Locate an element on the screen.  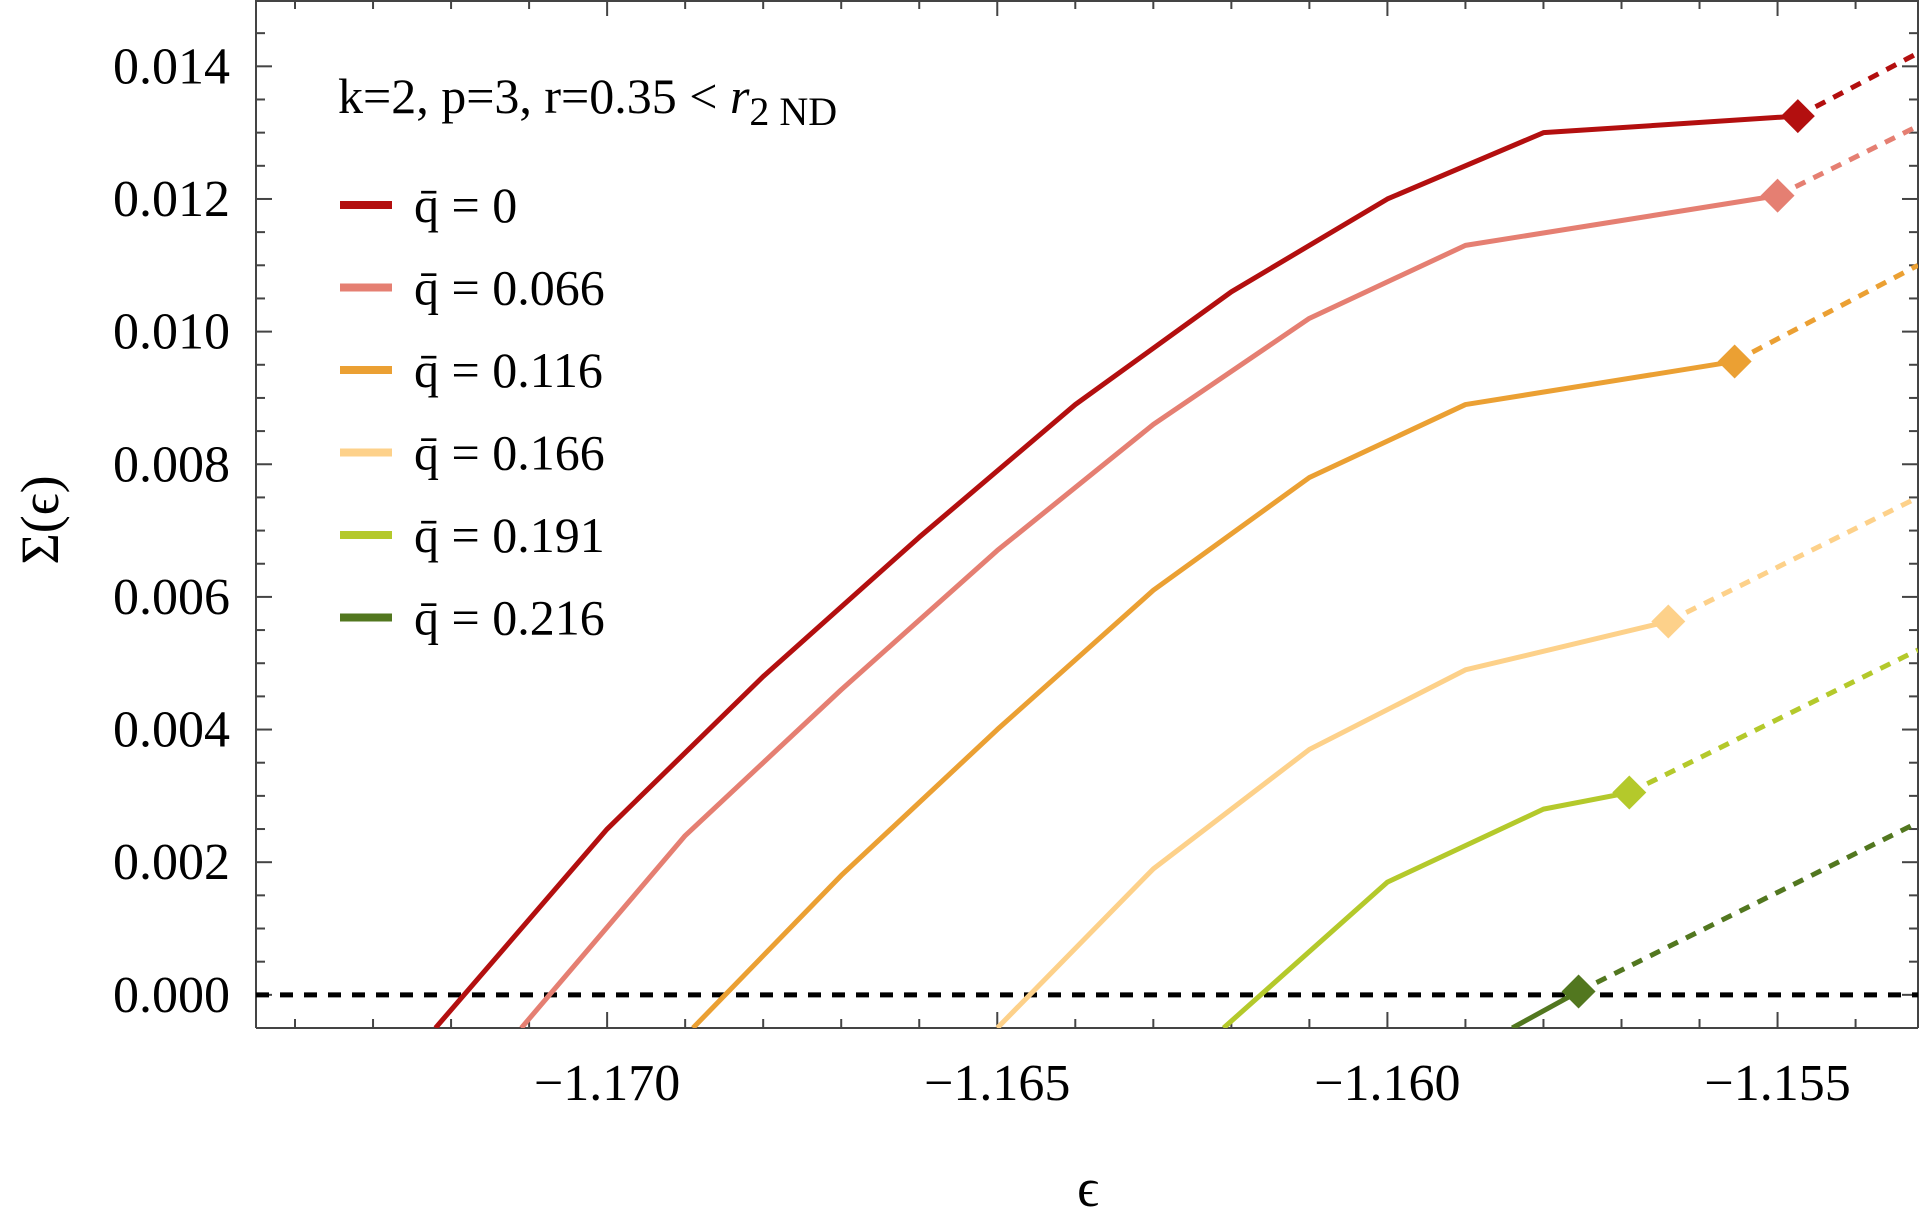
y-tick-label: 0.004 is located at coordinates (171, 730).